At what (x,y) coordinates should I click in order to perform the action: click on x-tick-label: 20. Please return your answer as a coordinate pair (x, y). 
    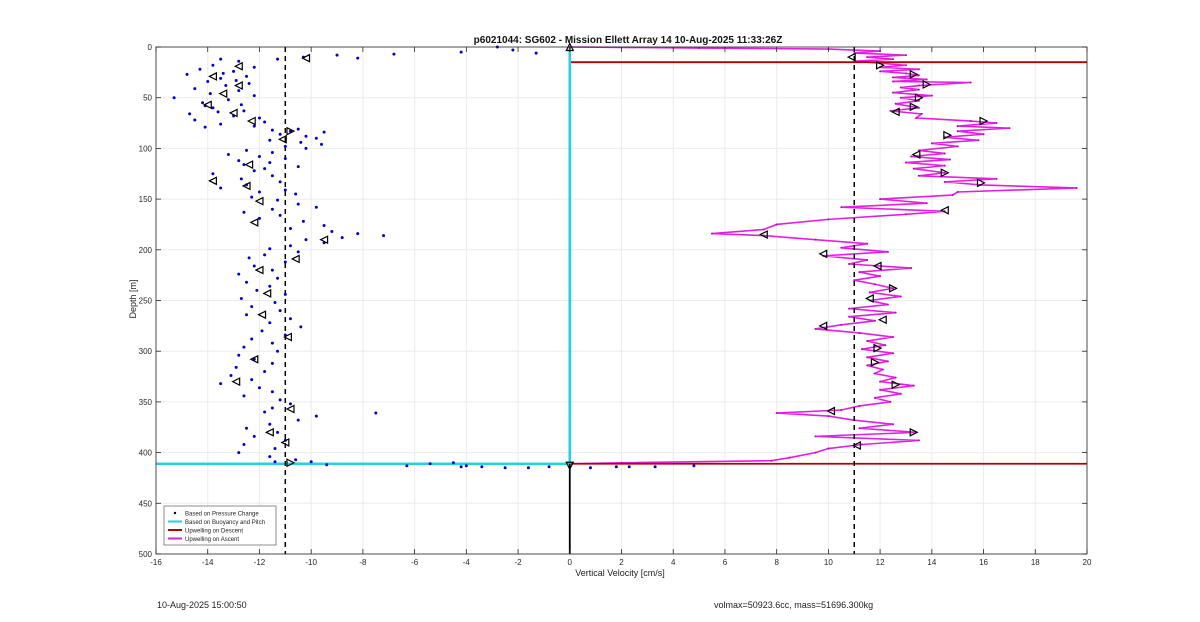
    Looking at the image, I should click on (1087, 562).